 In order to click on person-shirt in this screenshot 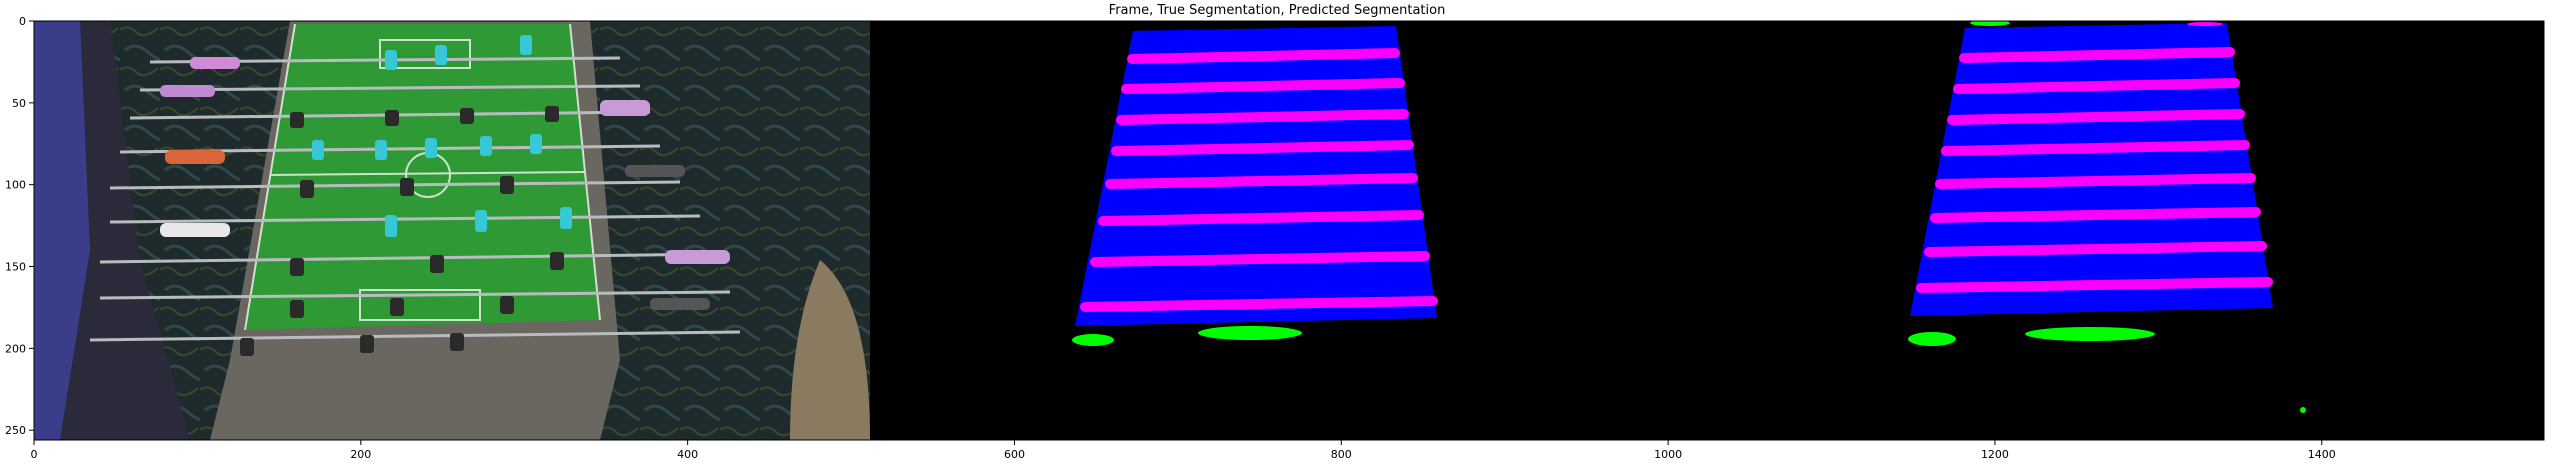, I will do `click(62, 230)`.